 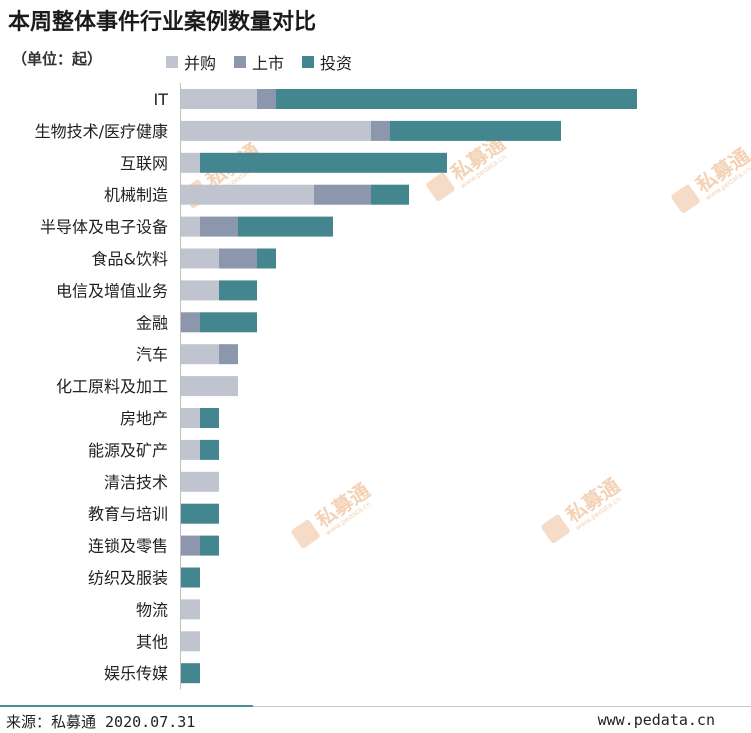 What do you see at coordinates (240, 62) in the screenshot?
I see `legend-swatch-ipo` at bounding box center [240, 62].